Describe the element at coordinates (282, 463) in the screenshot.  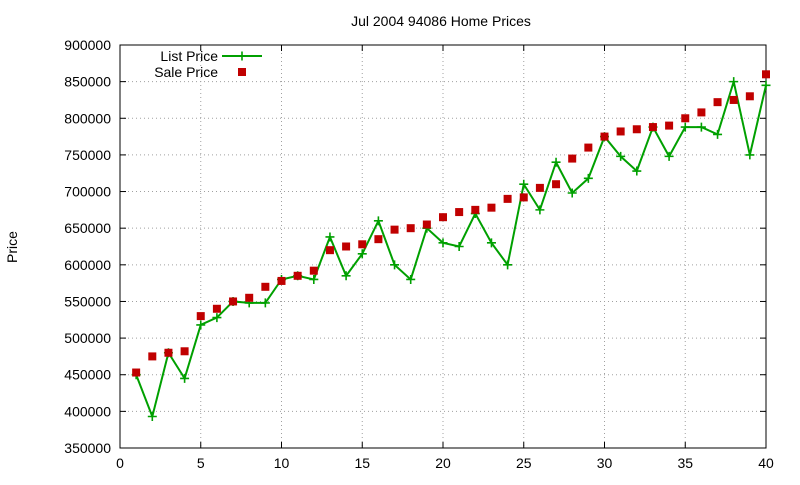
I see `x-tick-label: 10` at that location.